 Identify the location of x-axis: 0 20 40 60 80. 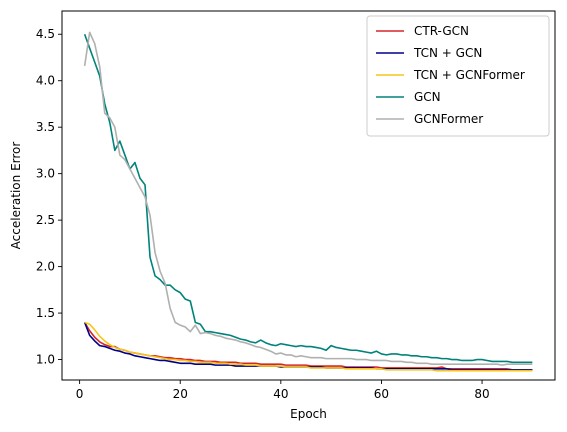
(283, 390).